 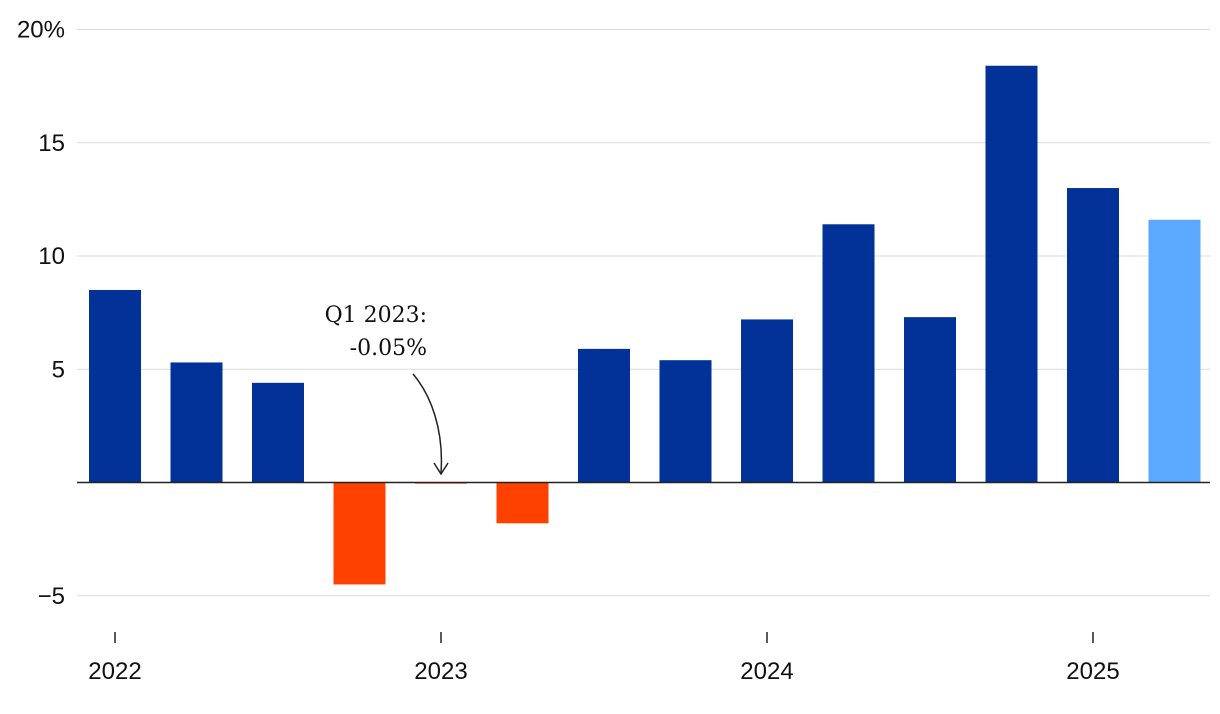 I want to click on annotation-label-line-2: -0.05%, so click(x=388, y=348).